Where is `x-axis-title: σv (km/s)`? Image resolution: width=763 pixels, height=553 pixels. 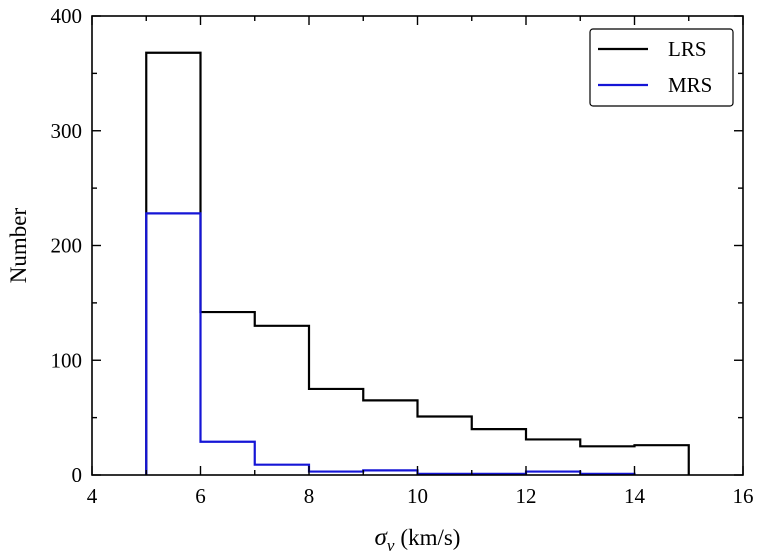 x-axis-title: σv (km/s) is located at coordinates (418, 538).